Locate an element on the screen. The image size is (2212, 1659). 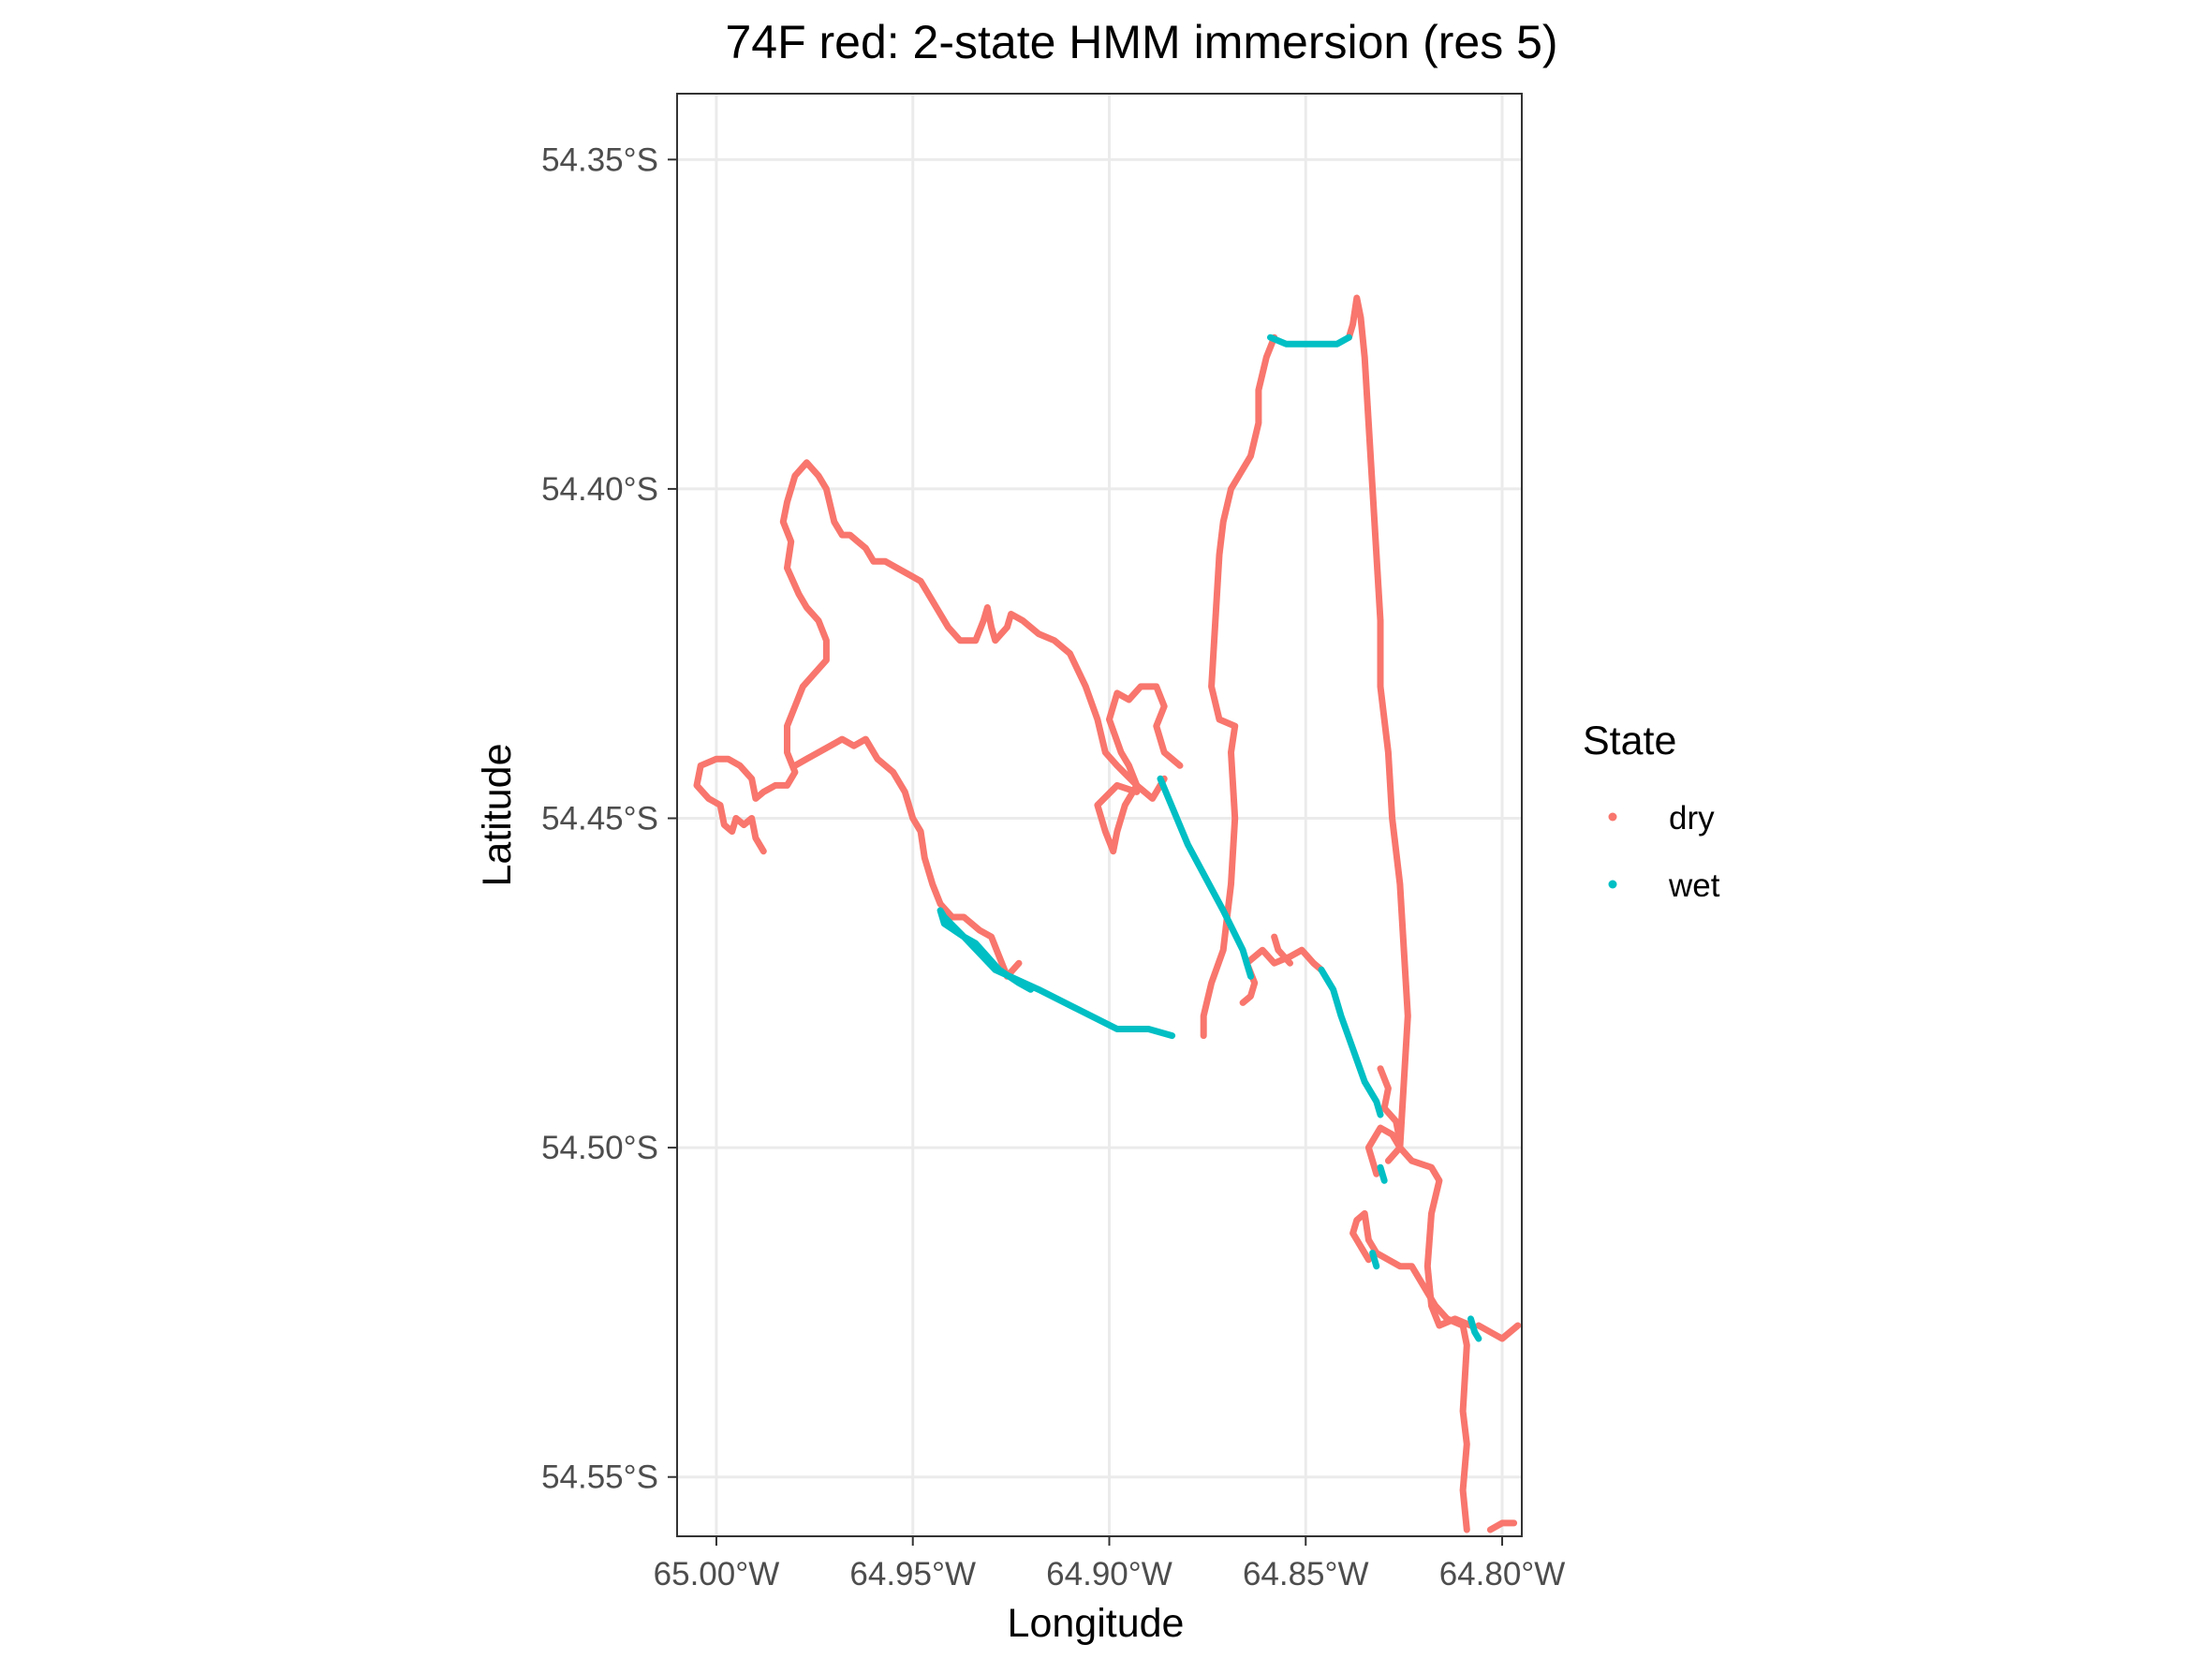
legend-label-dry: dry is located at coordinates (1692, 819).